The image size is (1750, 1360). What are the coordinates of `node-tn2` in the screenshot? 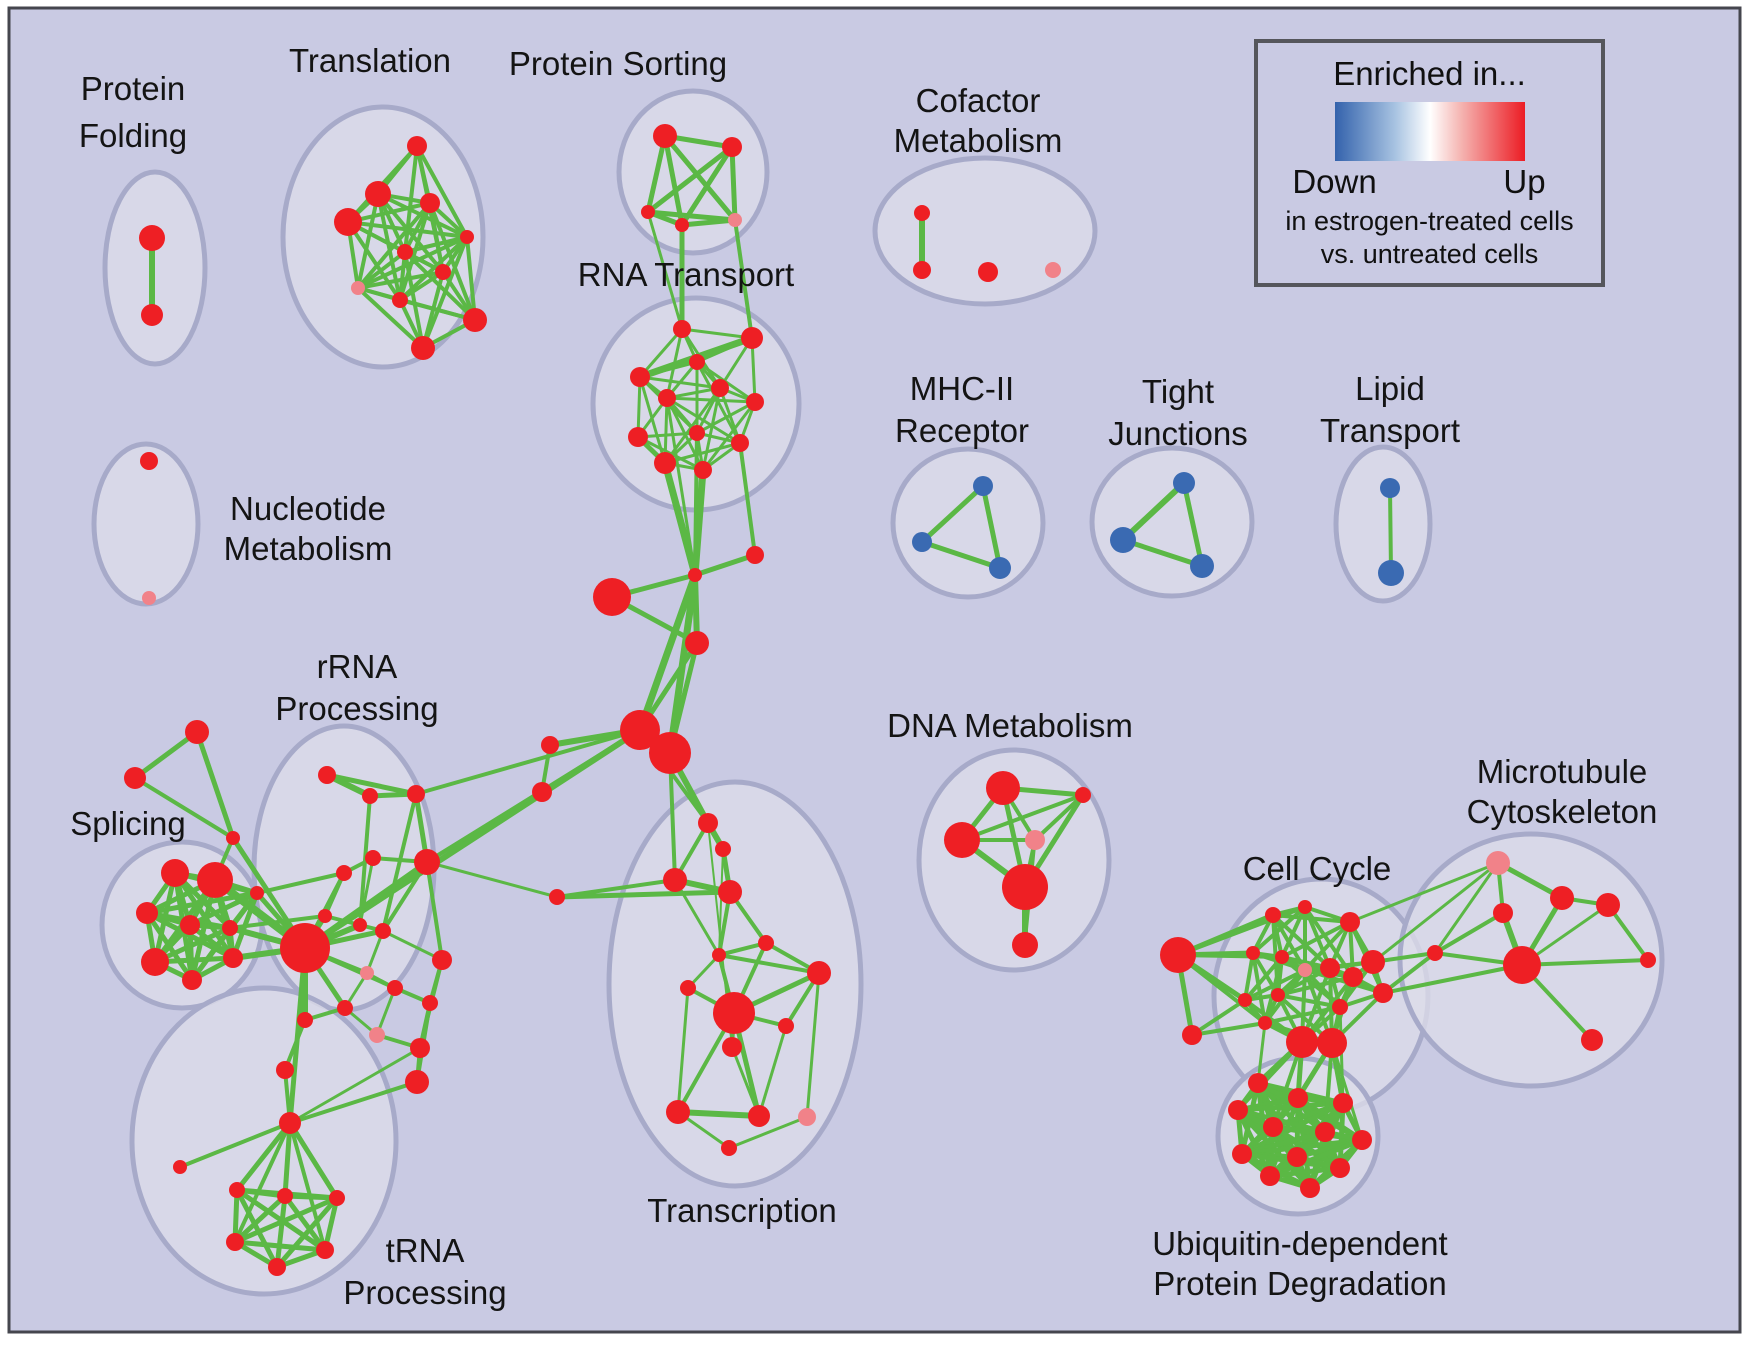 It's located at (180, 1167).